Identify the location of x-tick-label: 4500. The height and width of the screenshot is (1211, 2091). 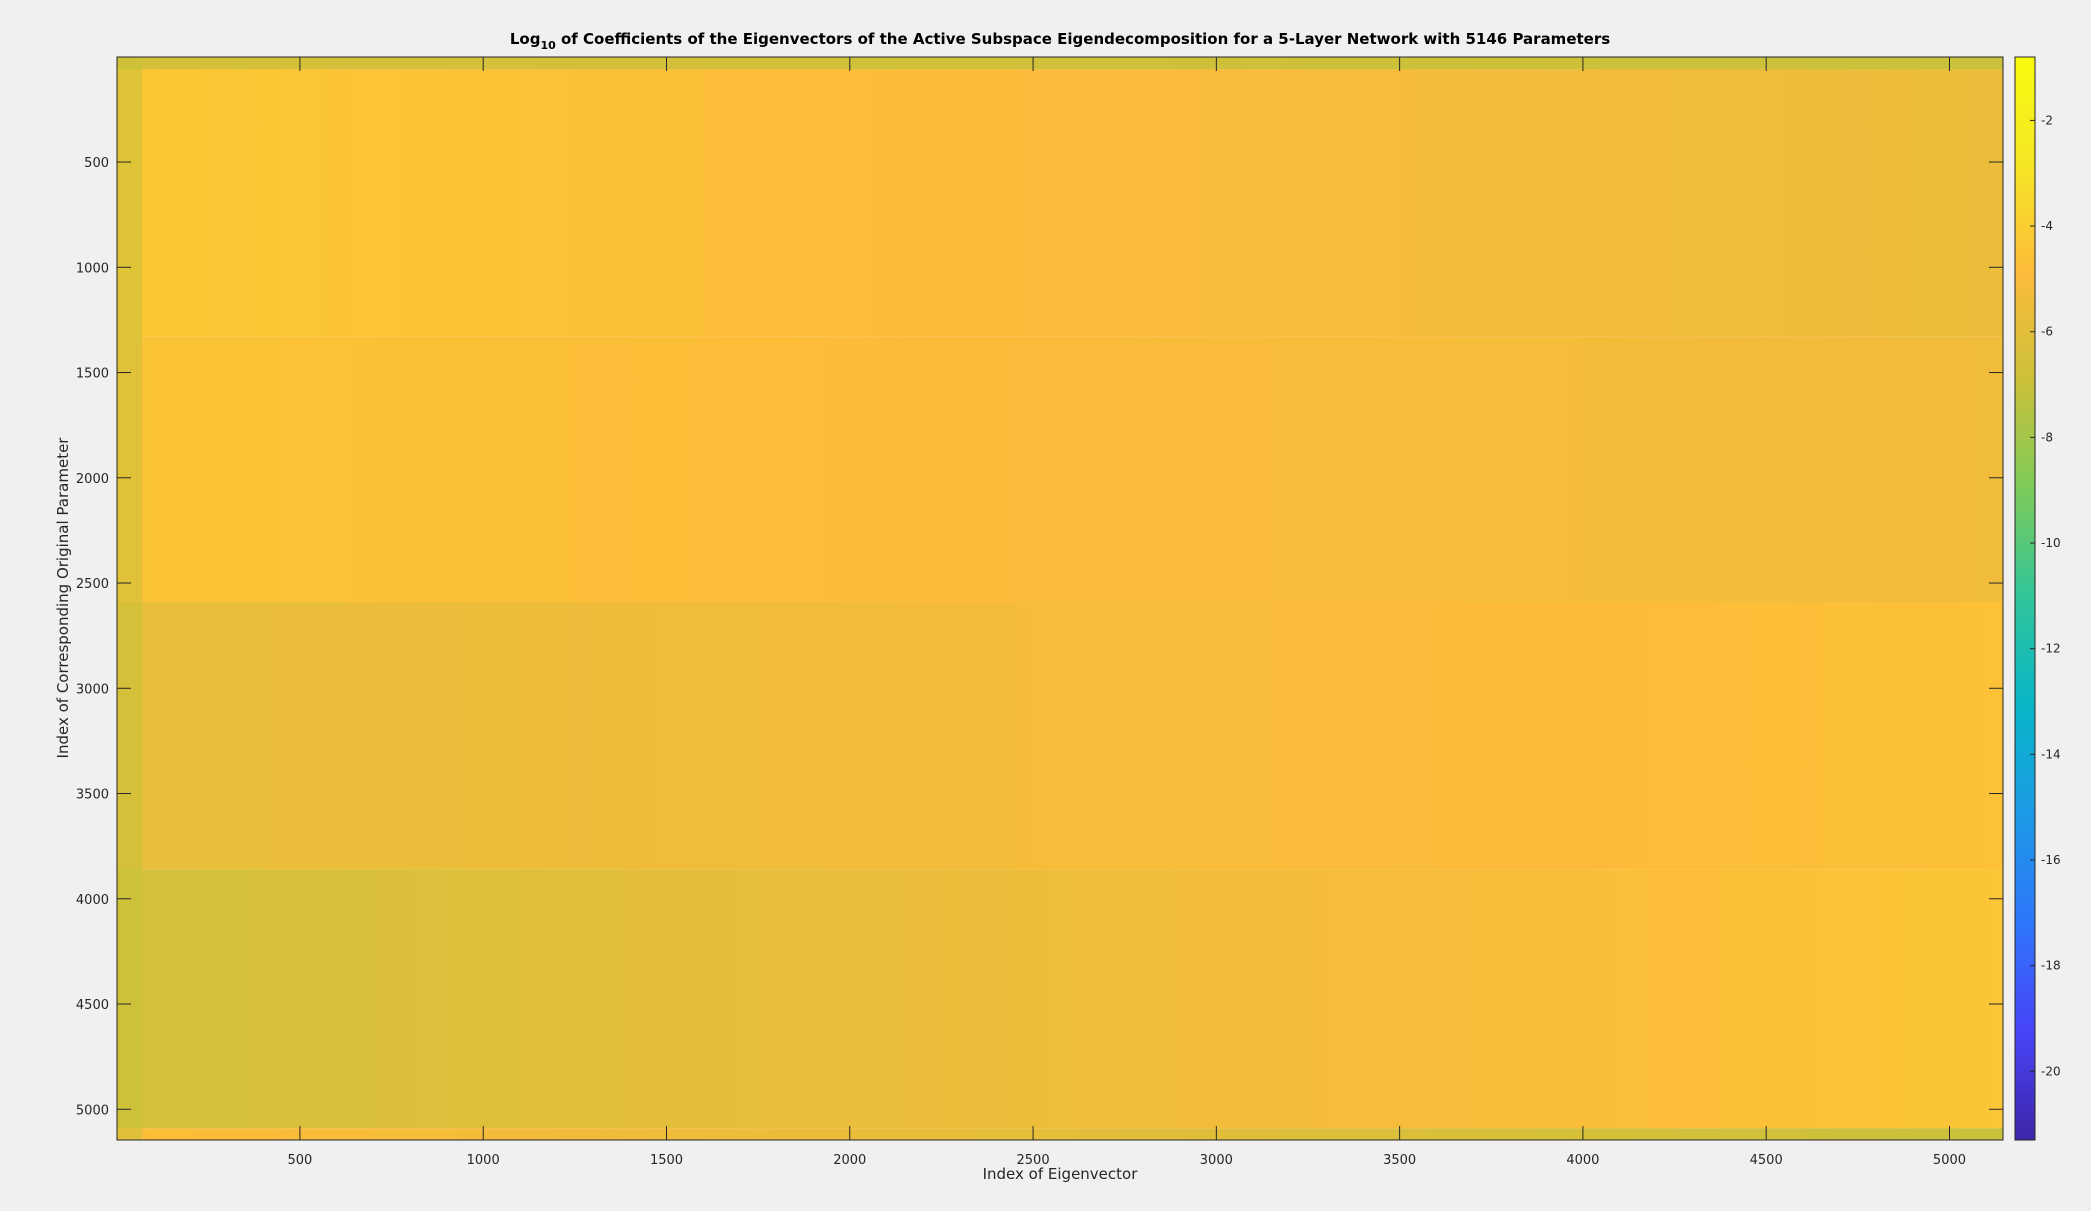
(1766, 1160).